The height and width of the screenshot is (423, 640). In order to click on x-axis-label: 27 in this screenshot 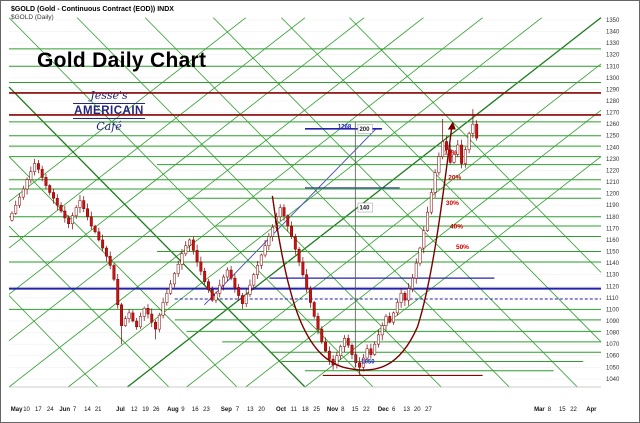, I will do `click(428, 410)`.